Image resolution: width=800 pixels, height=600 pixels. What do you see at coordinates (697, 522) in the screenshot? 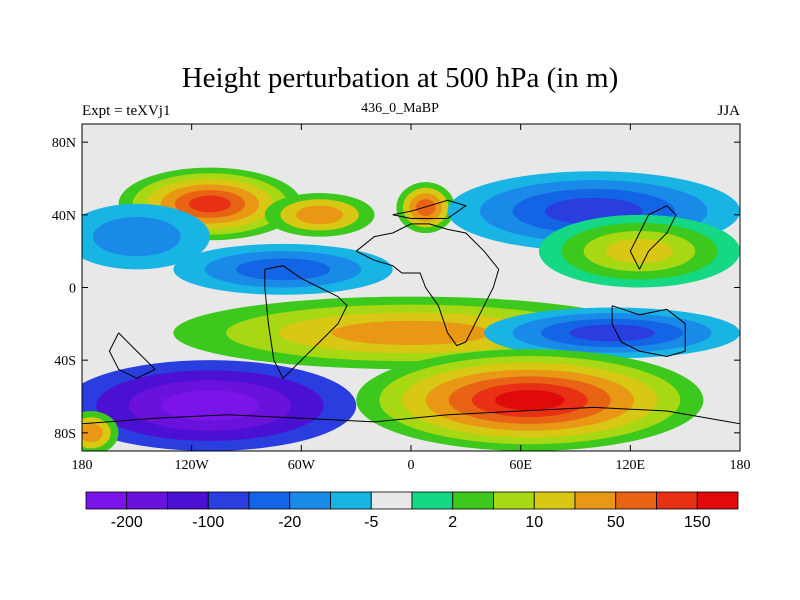
I see `colorbar-label: 150` at bounding box center [697, 522].